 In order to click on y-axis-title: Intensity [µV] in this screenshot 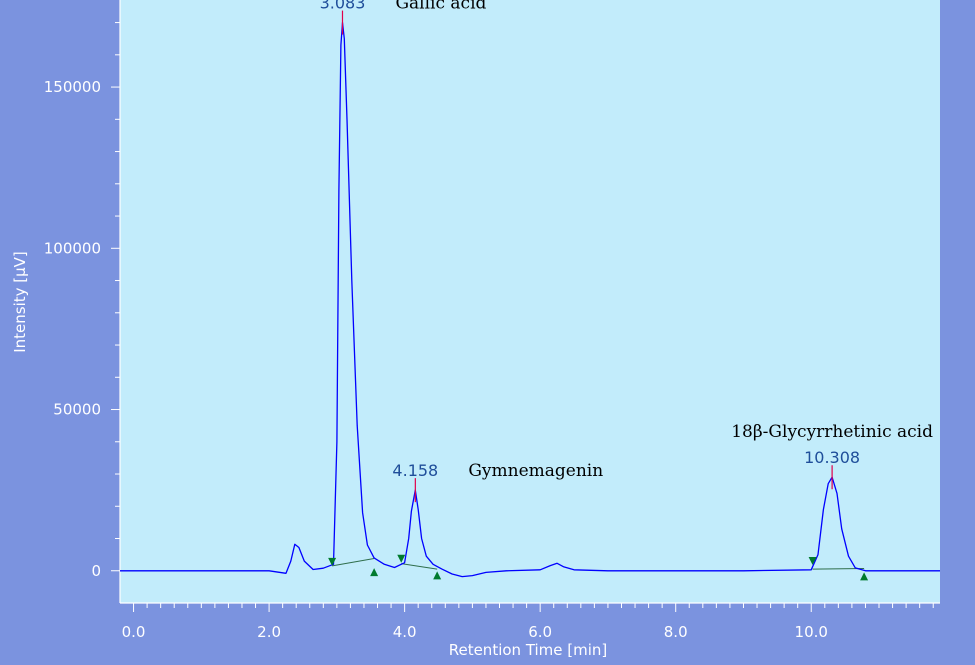, I will do `click(20, 302)`.